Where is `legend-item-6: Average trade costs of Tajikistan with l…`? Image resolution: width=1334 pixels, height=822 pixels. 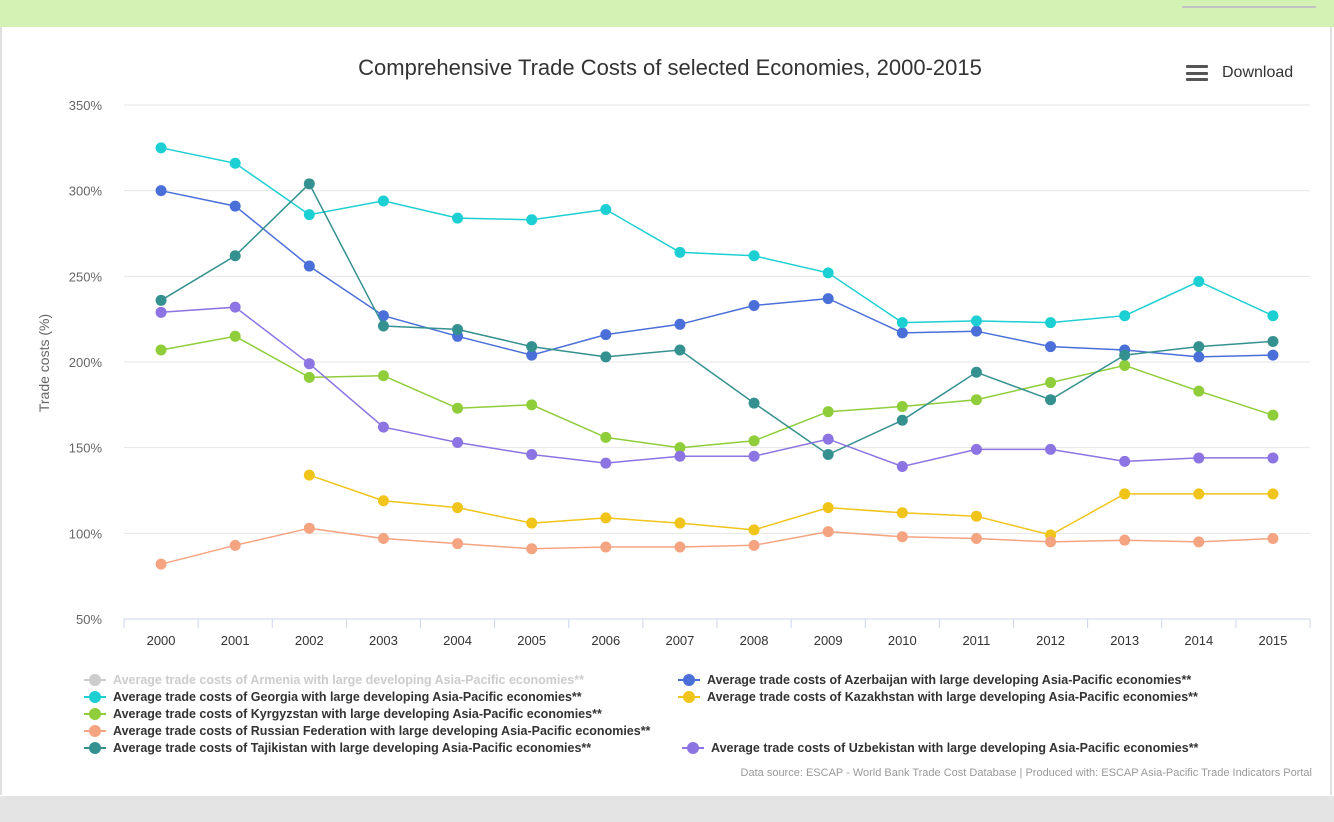
legend-item-6: Average trade costs of Tajikistan with l… is located at coordinates (337, 748).